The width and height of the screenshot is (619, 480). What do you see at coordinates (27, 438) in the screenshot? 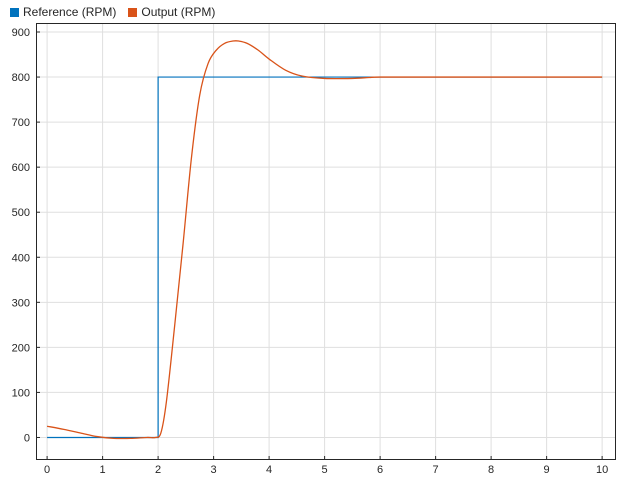
I see `y-tick-label-0: 0` at bounding box center [27, 438].